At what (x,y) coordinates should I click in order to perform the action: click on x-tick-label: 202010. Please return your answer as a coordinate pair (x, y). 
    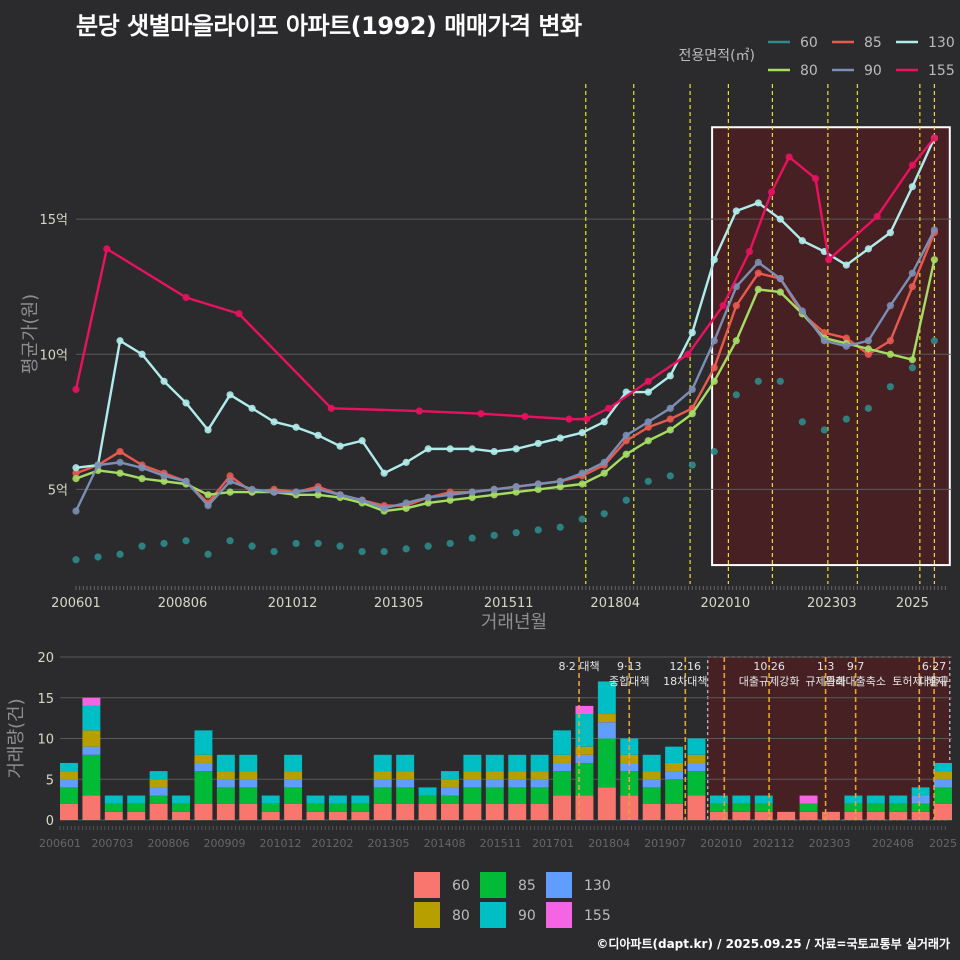
    Looking at the image, I should click on (725, 603).